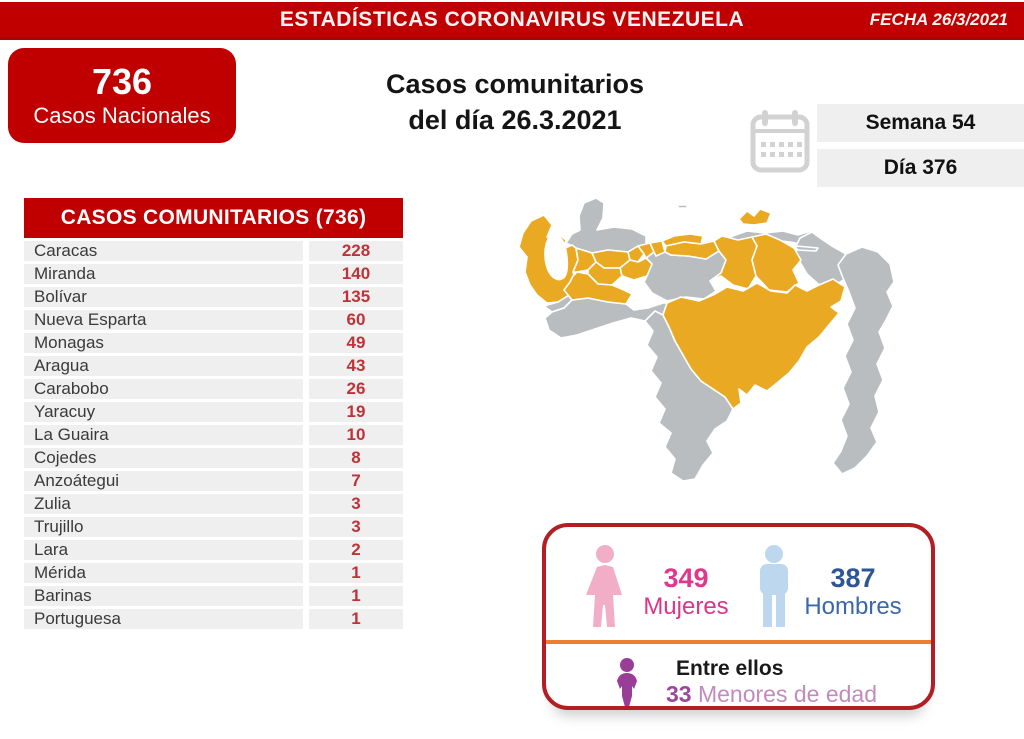 This screenshot has width=1024, height=739. I want to click on table-row: Portuguesa 1, so click(213, 619).